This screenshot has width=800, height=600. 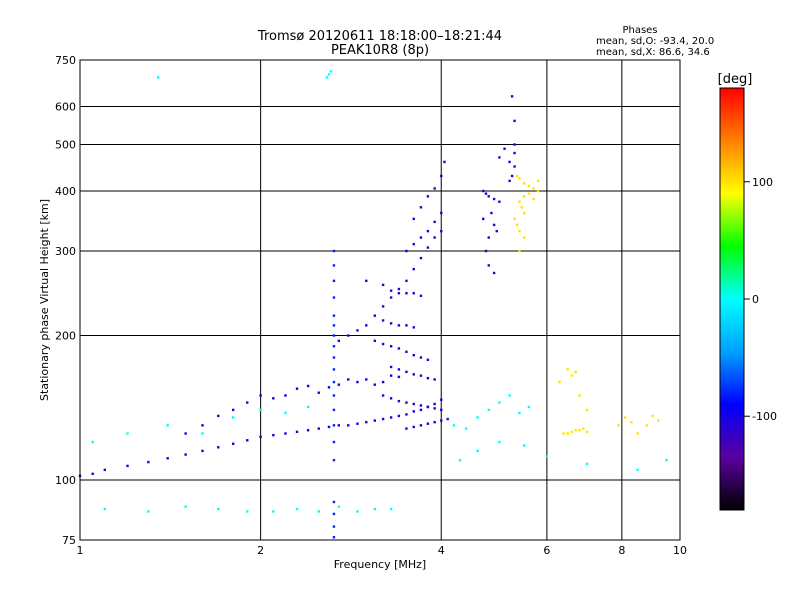 I want to click on colorbar-tick-label: 0, so click(x=755, y=299).